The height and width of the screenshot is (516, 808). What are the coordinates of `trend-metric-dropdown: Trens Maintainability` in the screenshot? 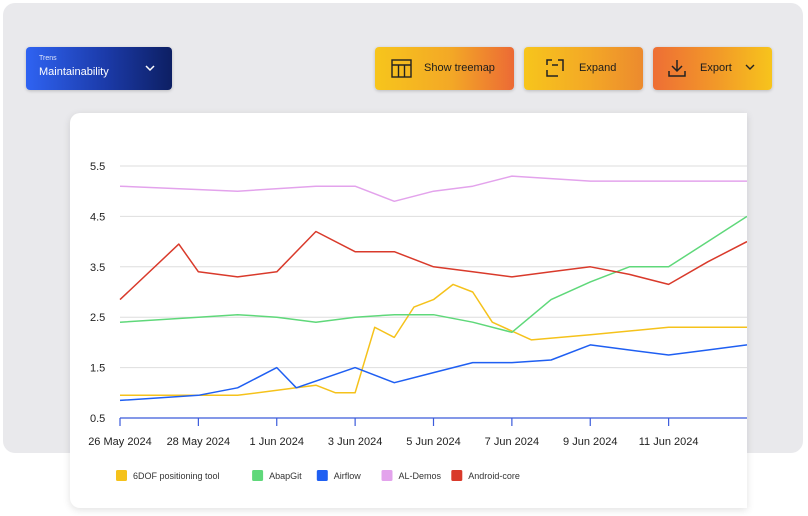 It's located at (99, 68).